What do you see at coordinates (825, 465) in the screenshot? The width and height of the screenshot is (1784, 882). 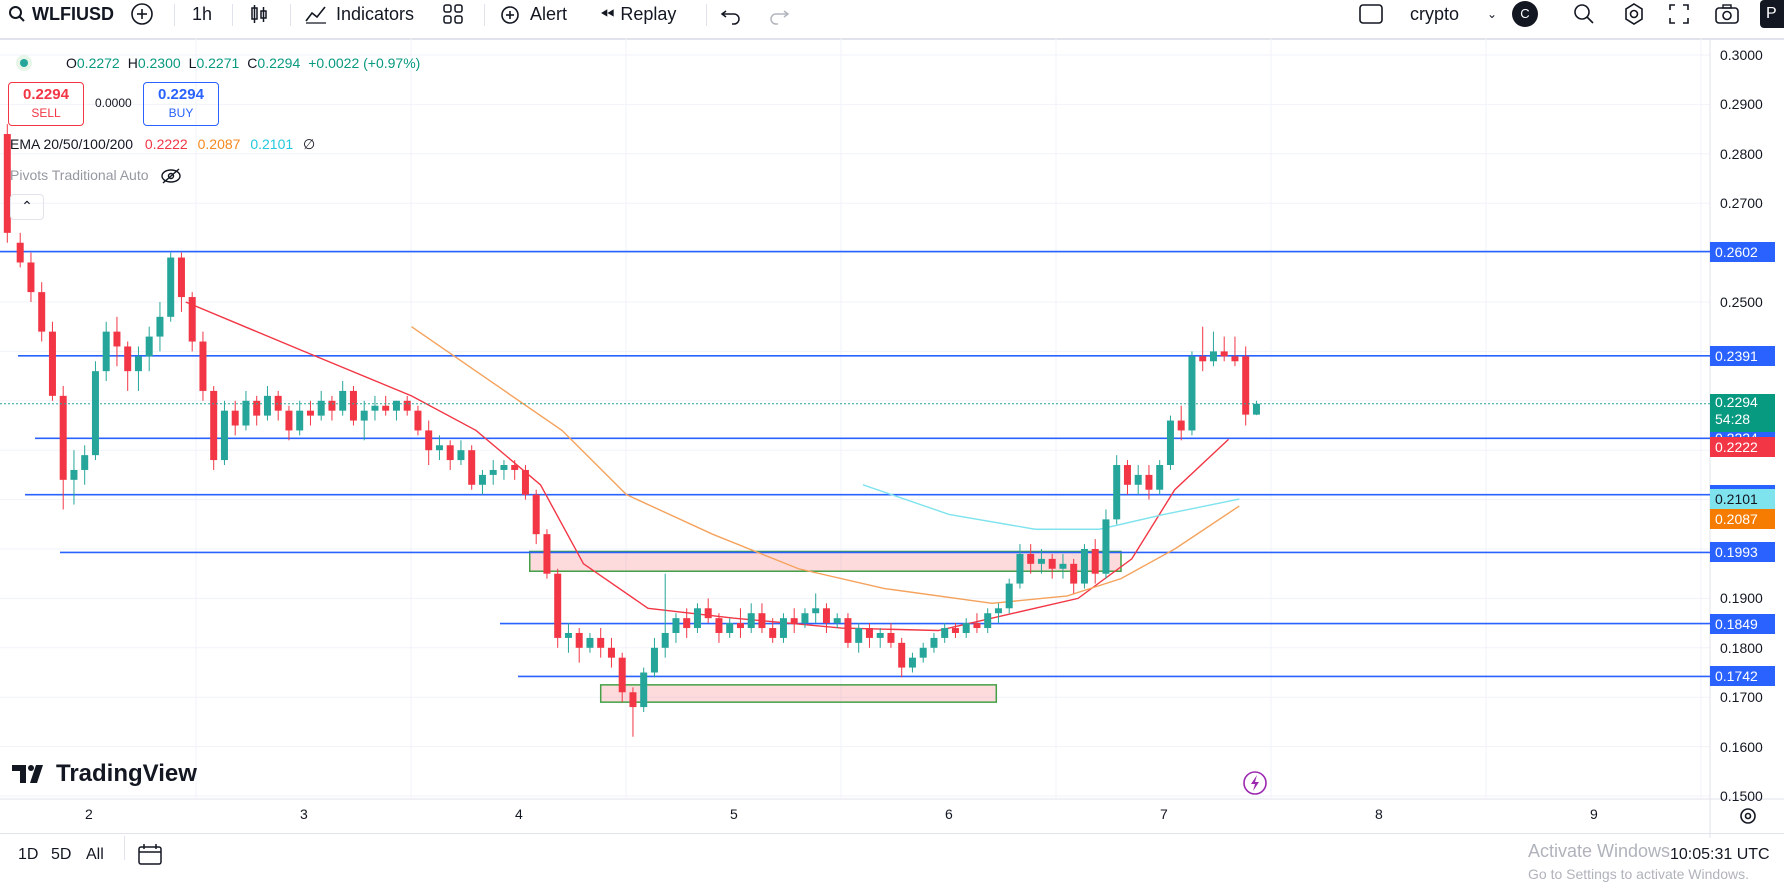 I see `ema-line` at bounding box center [825, 465].